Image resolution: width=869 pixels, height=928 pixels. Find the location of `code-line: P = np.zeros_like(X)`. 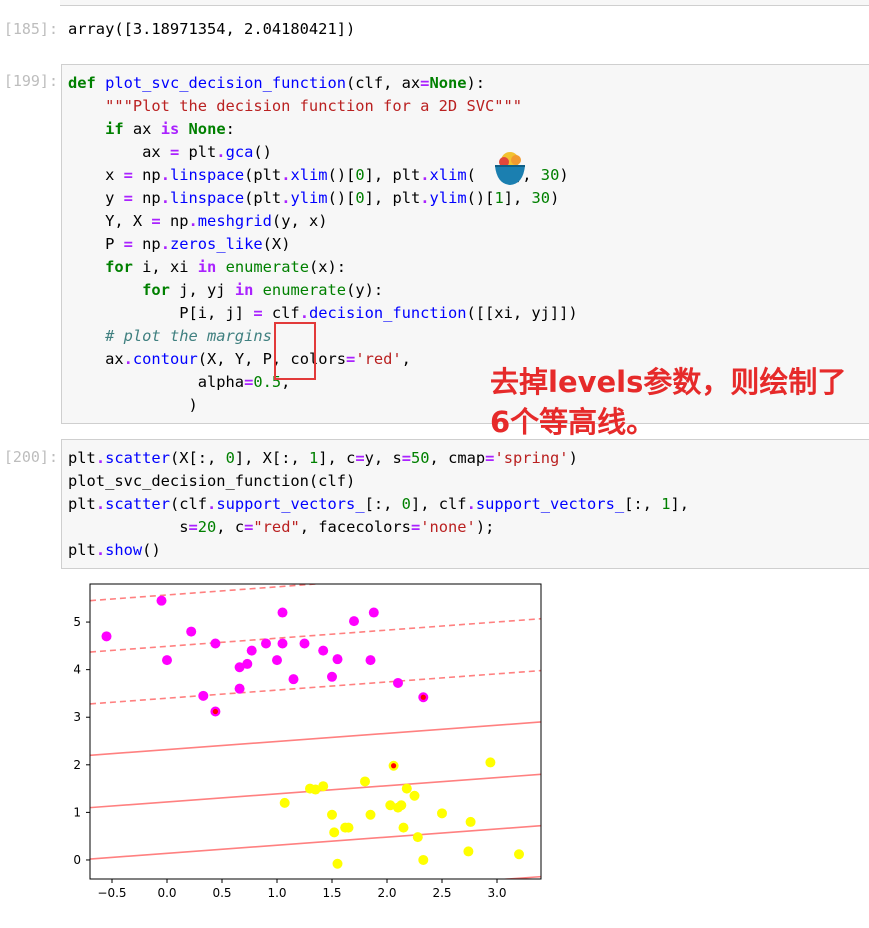

code-line: P = np.zeros_like(X) is located at coordinates (323, 244).